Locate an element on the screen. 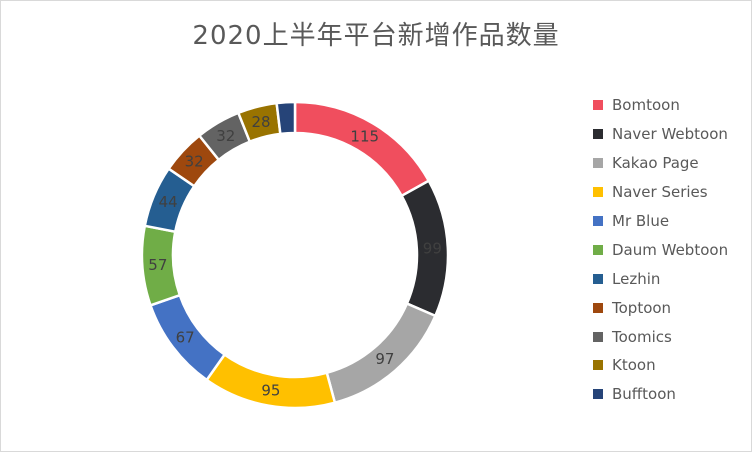  legend-item: Daum Webtoon is located at coordinates (672, 249).